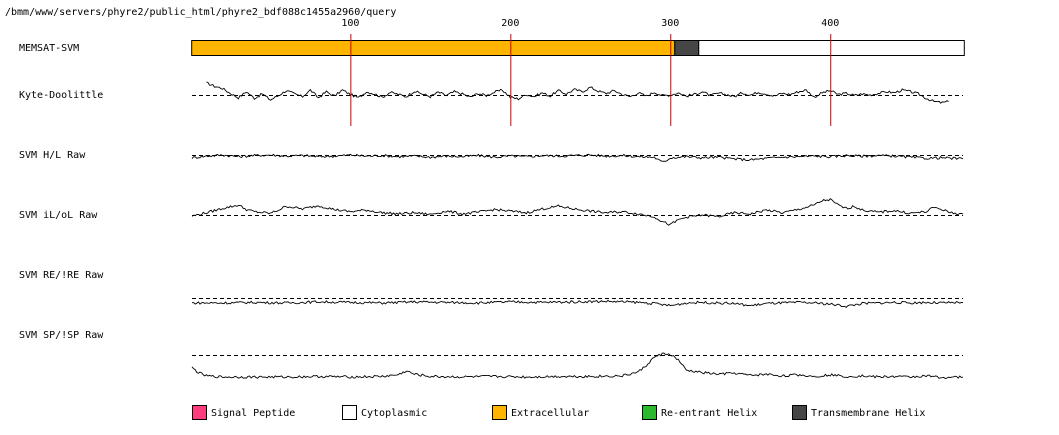 The height and width of the screenshot is (435, 1059). Describe the element at coordinates (550, 413) in the screenshot. I see `legend-label-extracellular: Extracellular` at that location.